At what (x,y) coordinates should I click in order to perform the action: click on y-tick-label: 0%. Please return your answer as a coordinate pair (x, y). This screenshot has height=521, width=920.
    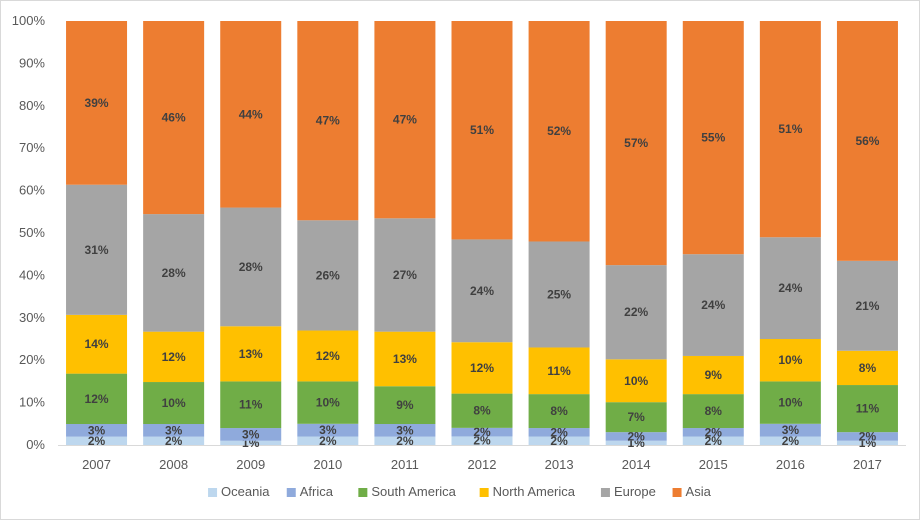
    Looking at the image, I should click on (35, 444).